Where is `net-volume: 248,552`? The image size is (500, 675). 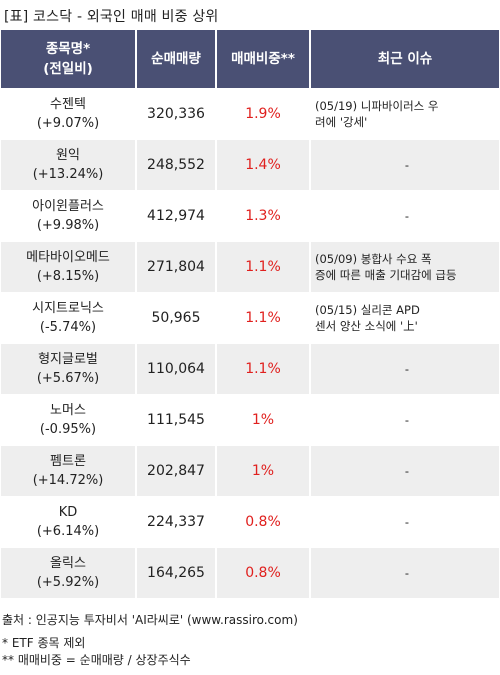 net-volume: 248,552 is located at coordinates (176, 164).